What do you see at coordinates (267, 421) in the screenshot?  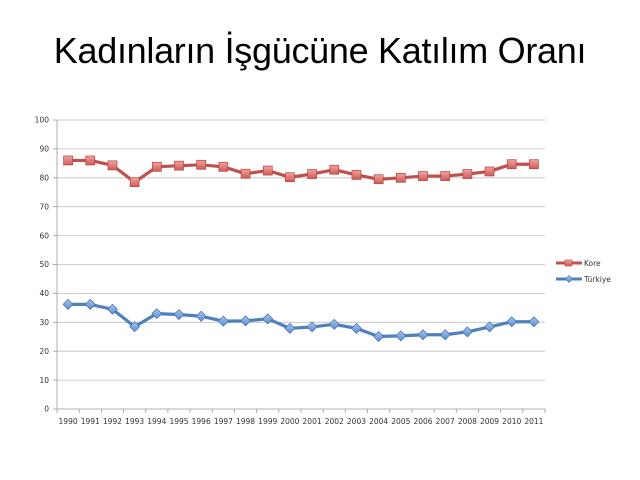 I see `x-tick-label: 1999` at bounding box center [267, 421].